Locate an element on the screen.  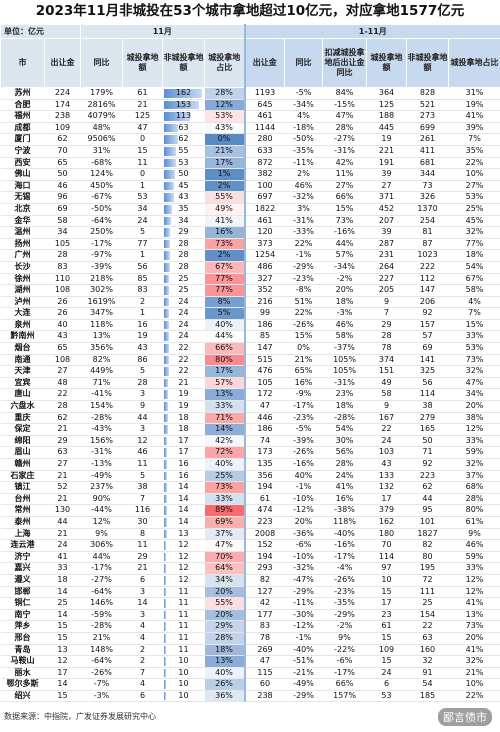
table-row: 金华 58 -64% 24 34 41% 461 -31% 73% 207 254 45% is located at coordinates (250, 221).